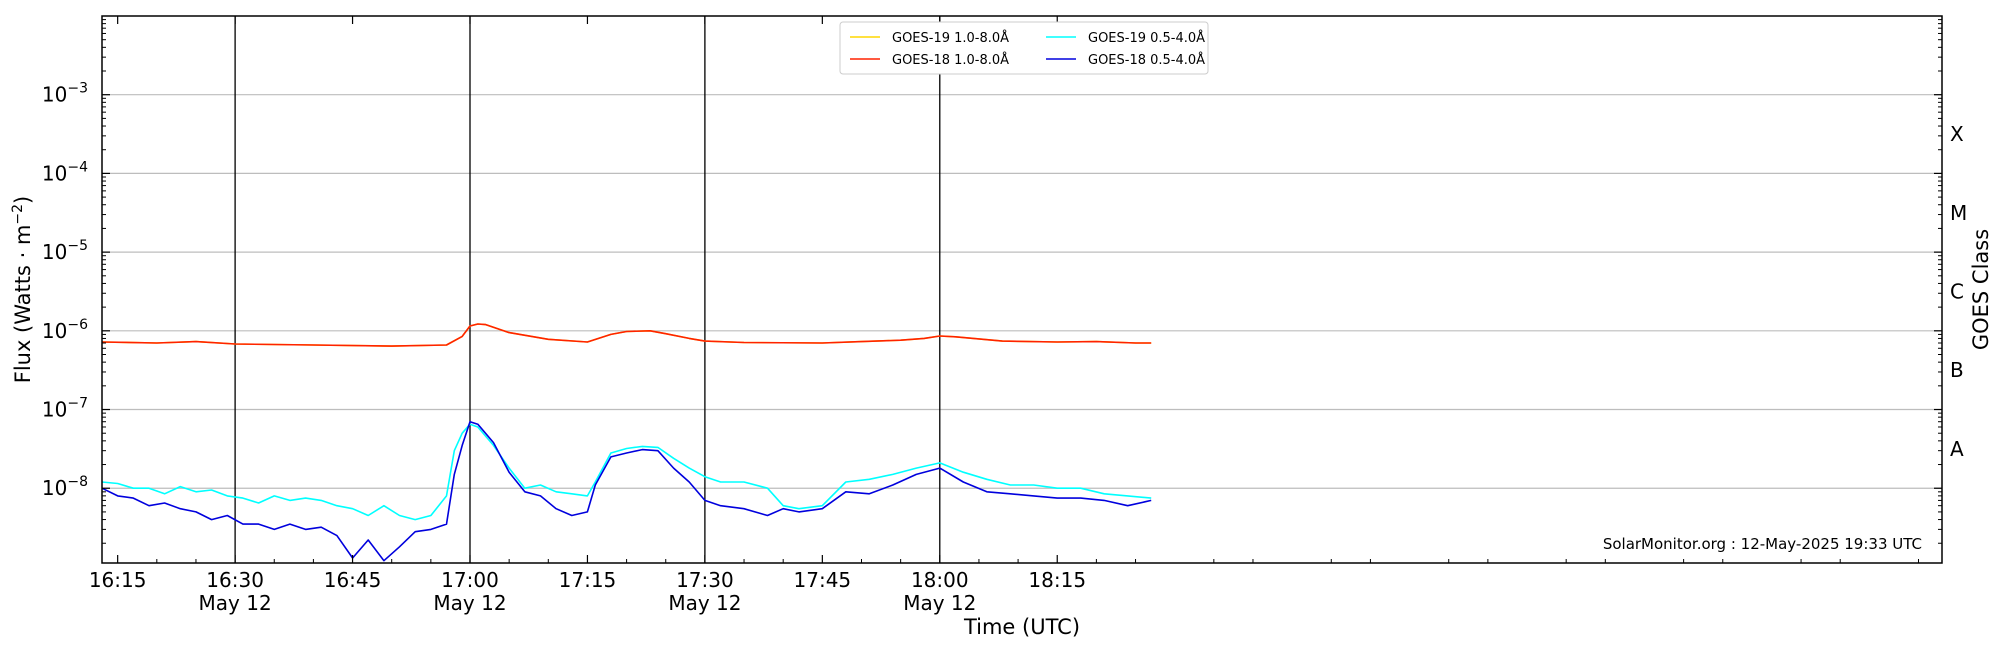 This screenshot has height=650, width=2000. I want to click on y-axis-title-sup: −2, so click(18, 214).